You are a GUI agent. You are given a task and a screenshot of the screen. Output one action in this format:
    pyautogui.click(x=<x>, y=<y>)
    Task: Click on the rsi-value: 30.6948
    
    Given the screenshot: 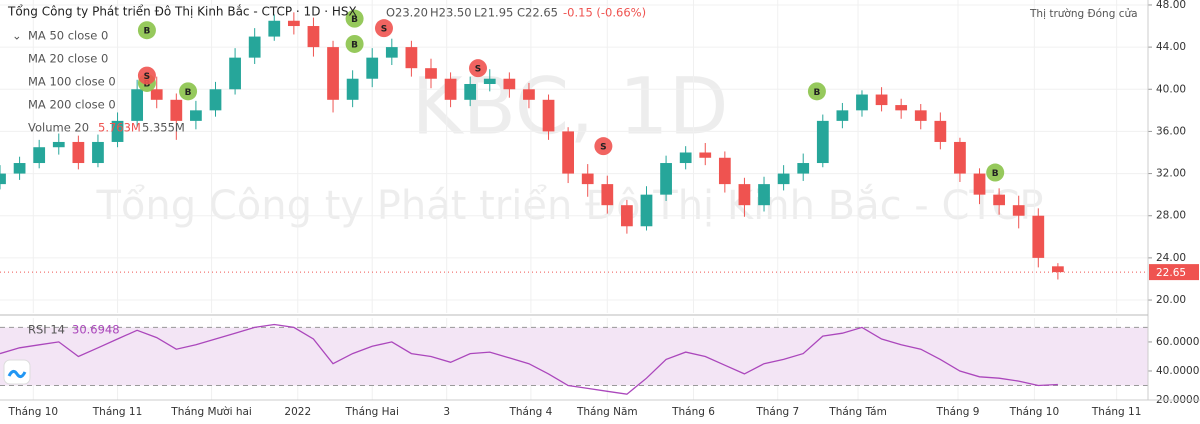 What is the action you would take?
    pyautogui.click(x=96, y=330)
    